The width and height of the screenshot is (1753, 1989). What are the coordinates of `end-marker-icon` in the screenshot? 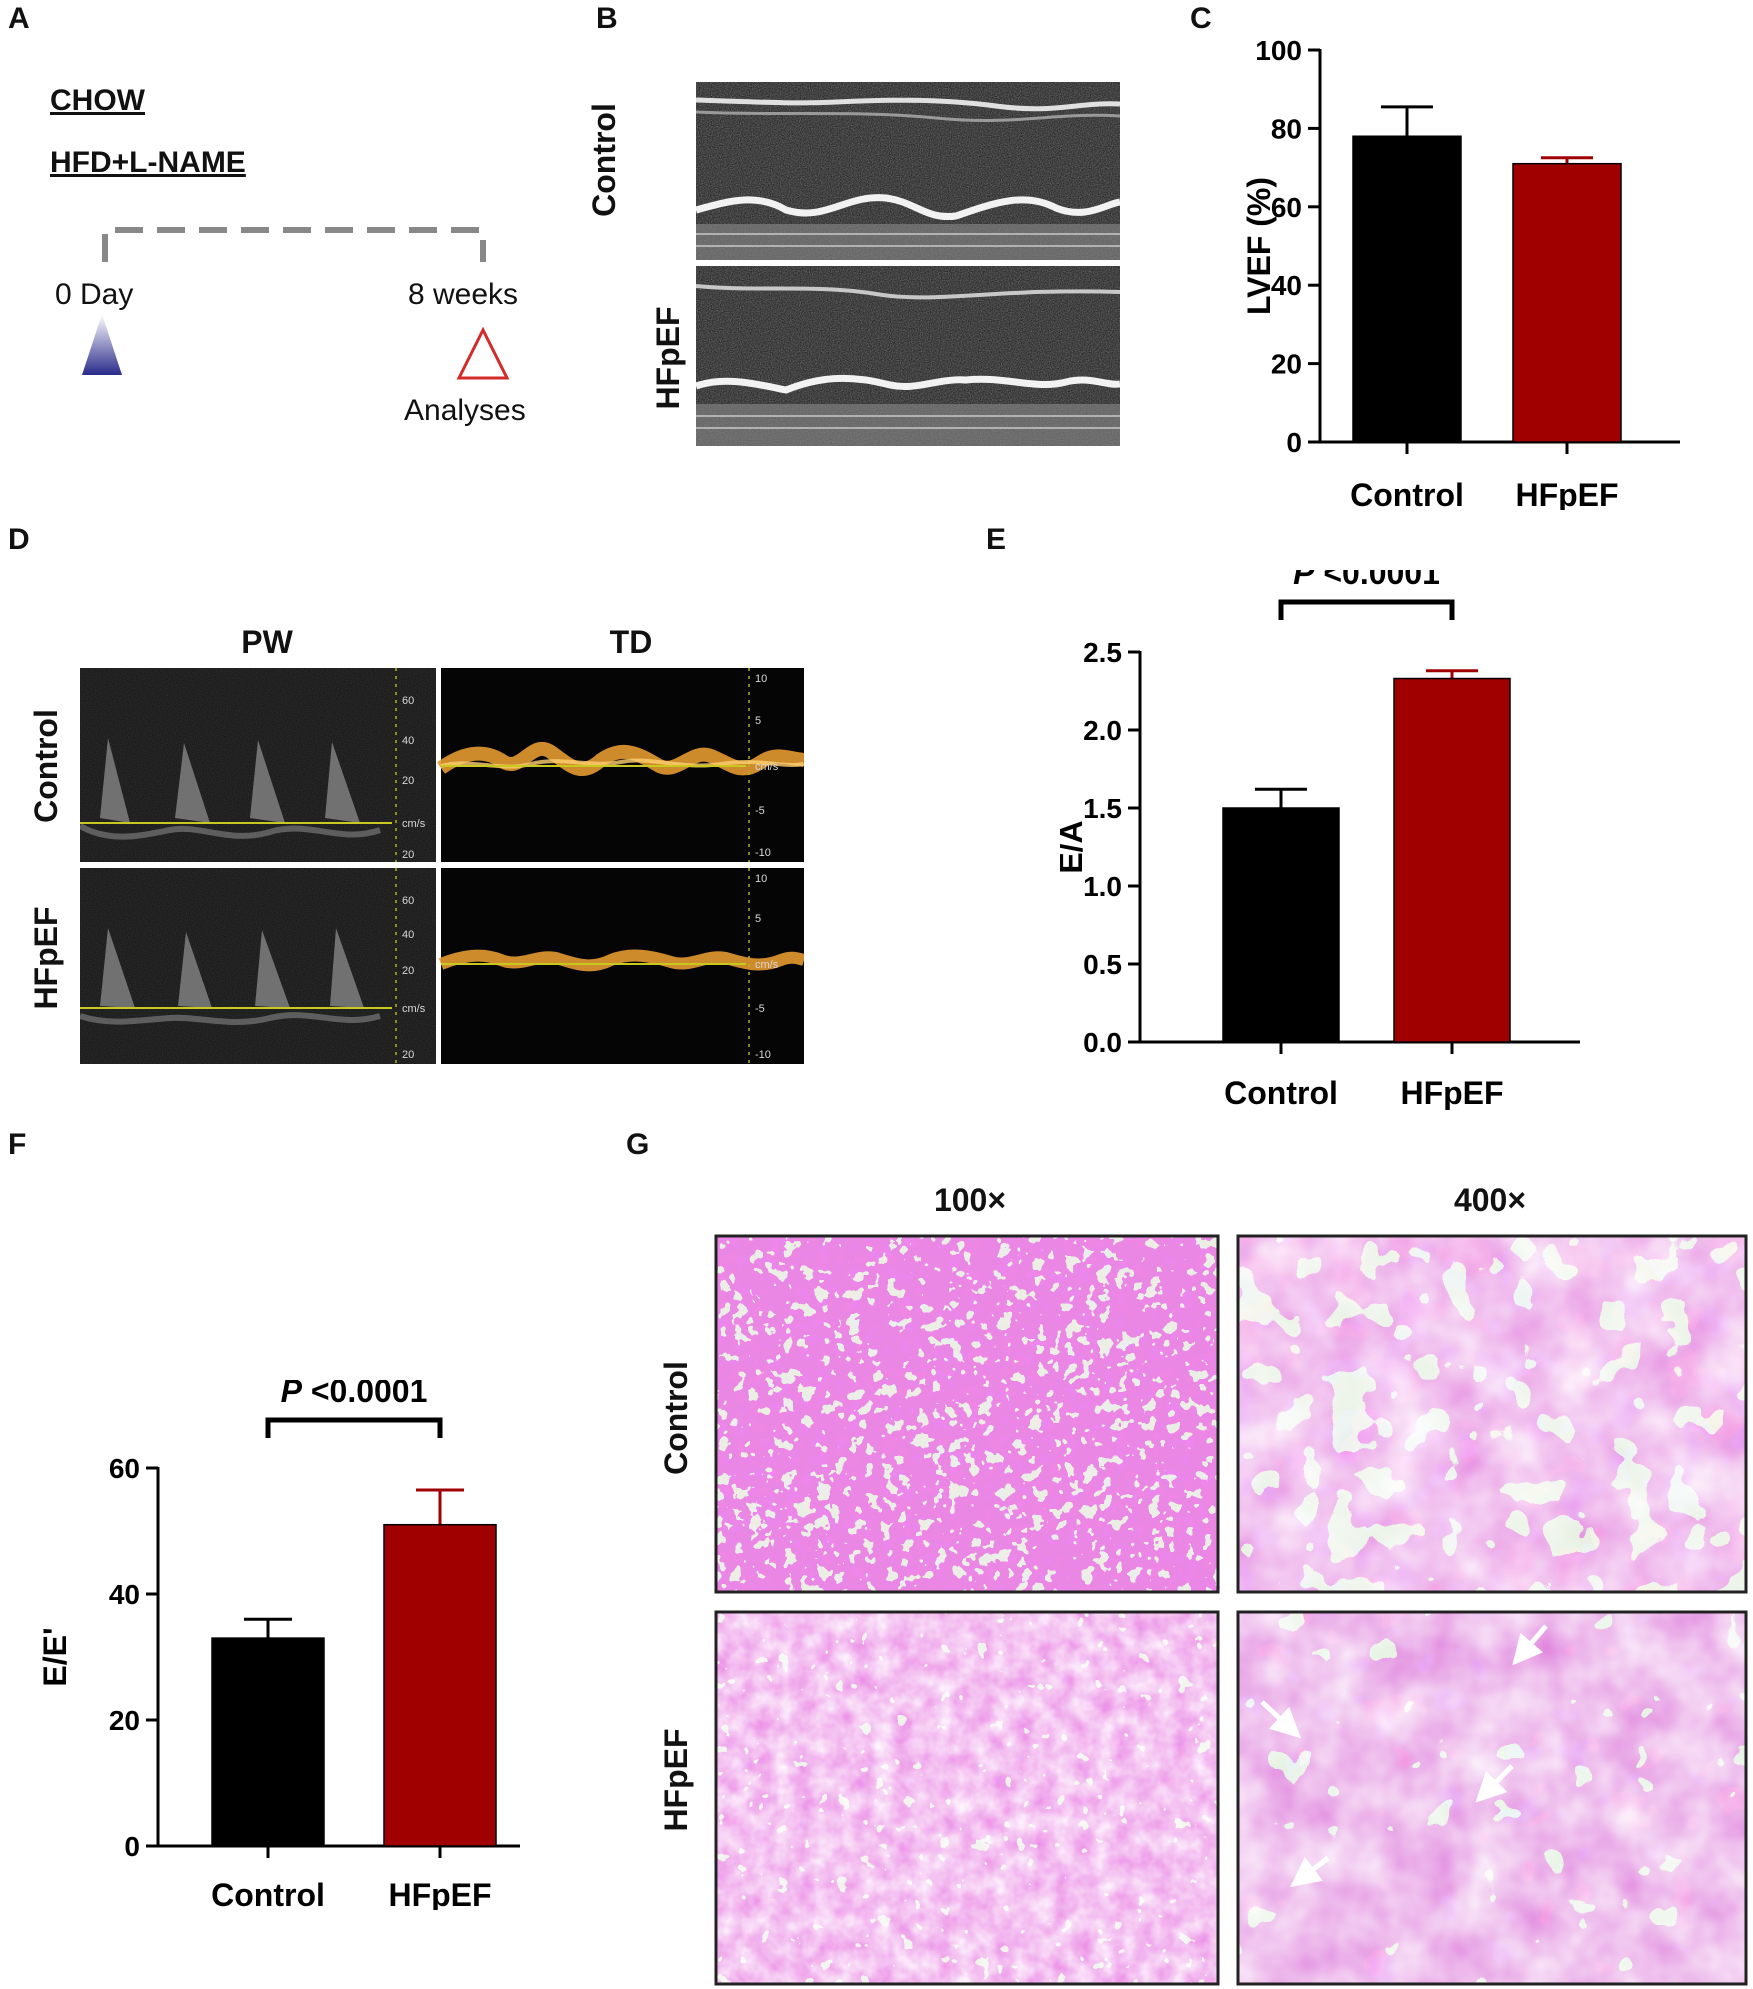 It's located at (483, 353).